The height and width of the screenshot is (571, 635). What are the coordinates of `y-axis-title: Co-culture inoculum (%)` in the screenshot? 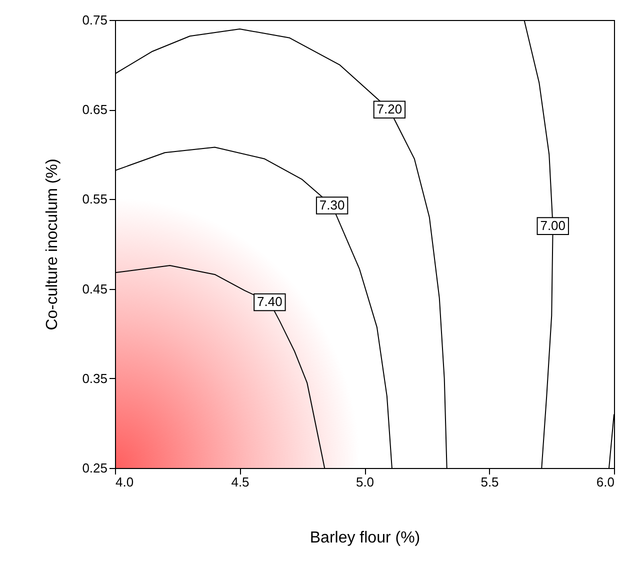 It's located at (53, 244).